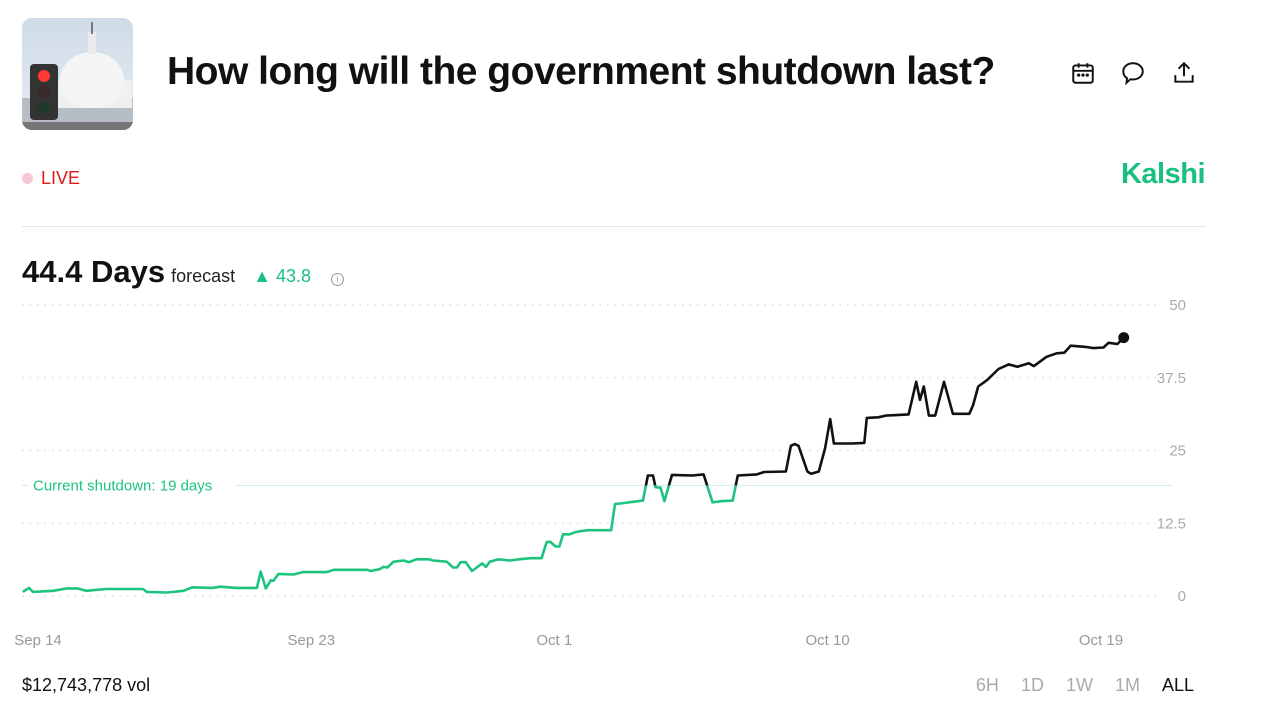 This screenshot has height=720, width=1280. Describe the element at coordinates (1124, 338) in the screenshot. I see `latest-point-marker` at that location.